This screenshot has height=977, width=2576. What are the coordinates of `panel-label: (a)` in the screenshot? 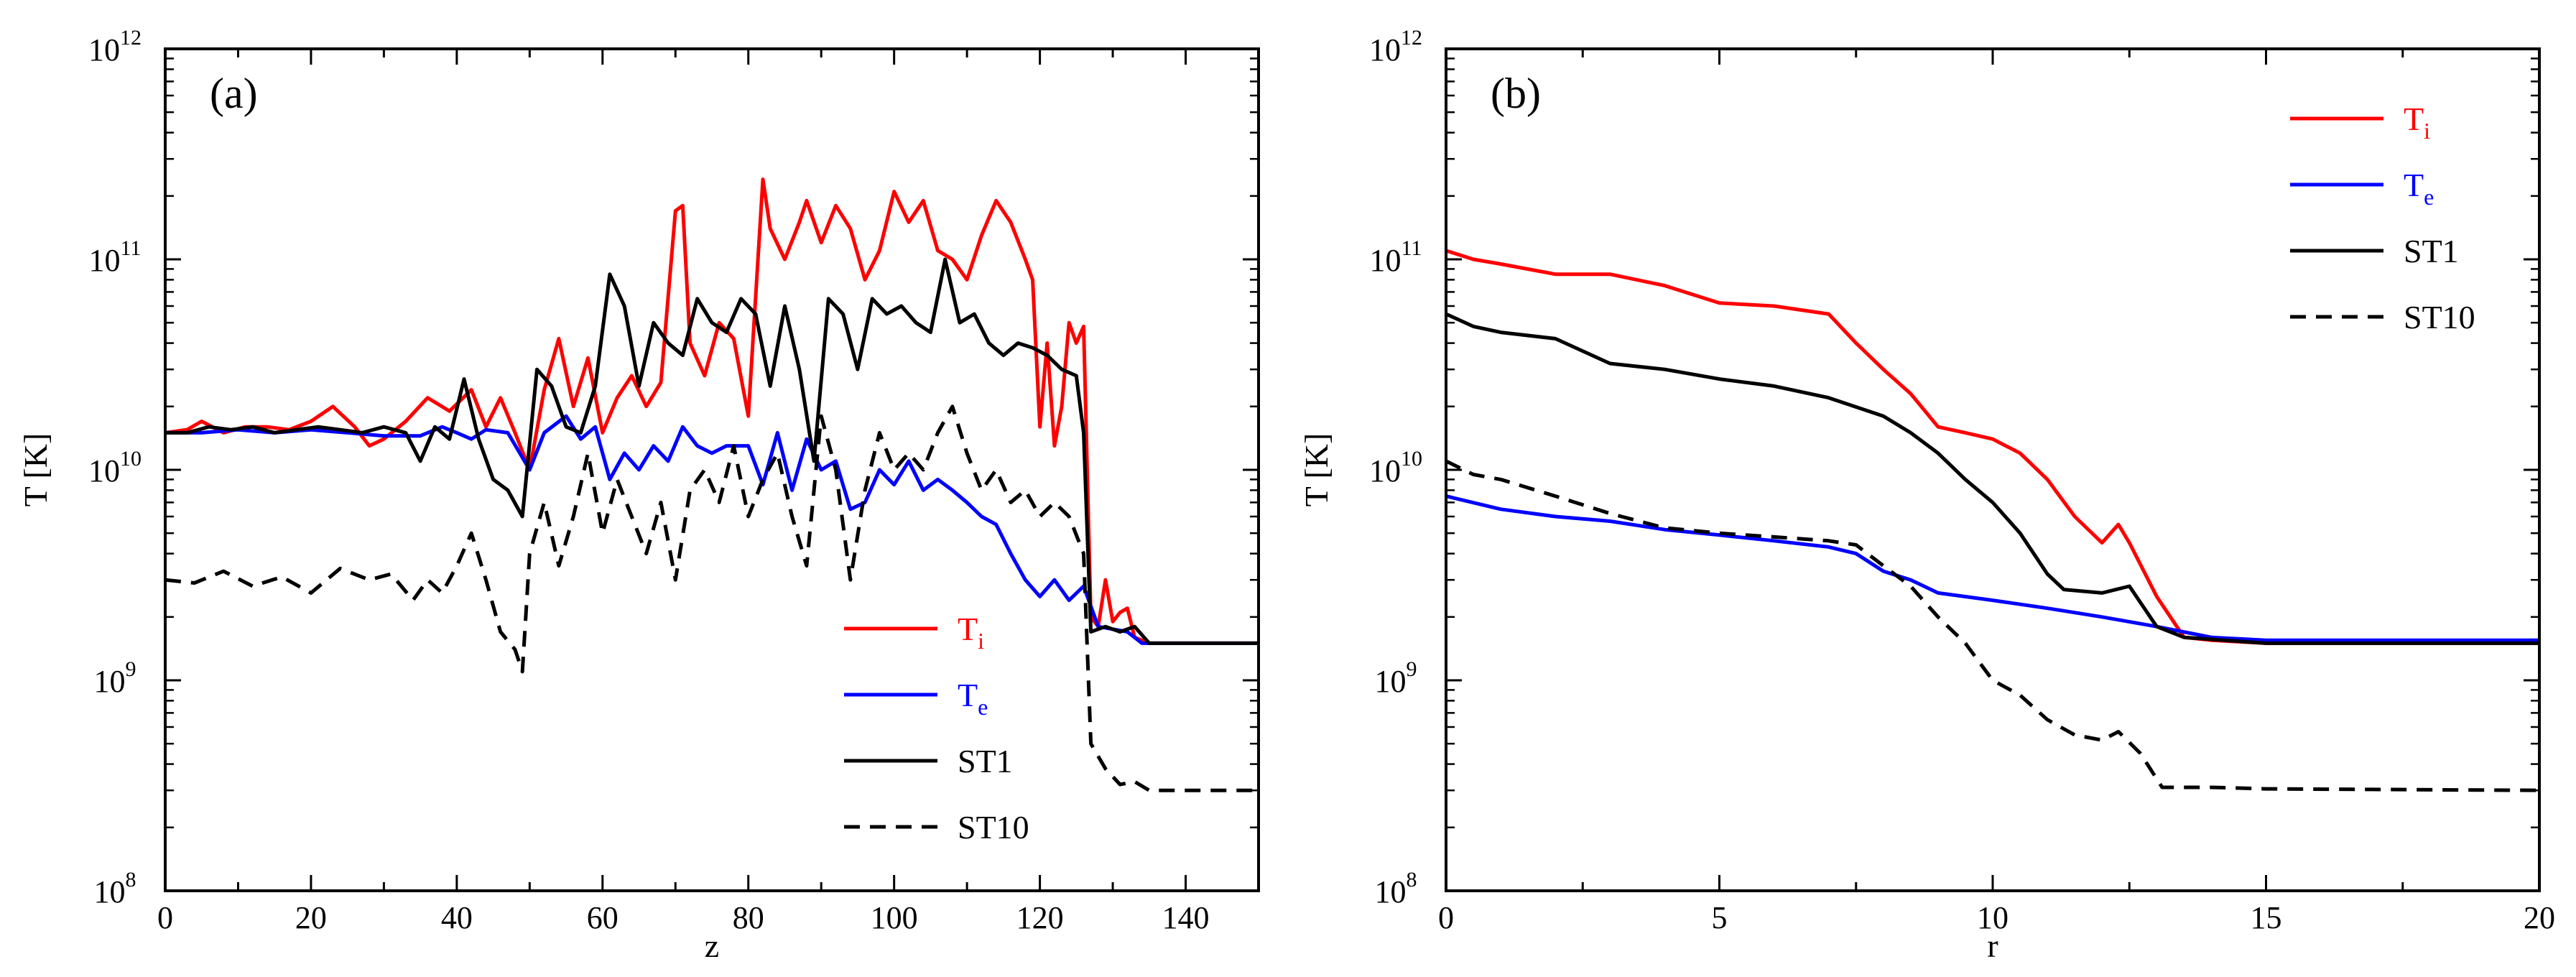 It's located at (234, 93).